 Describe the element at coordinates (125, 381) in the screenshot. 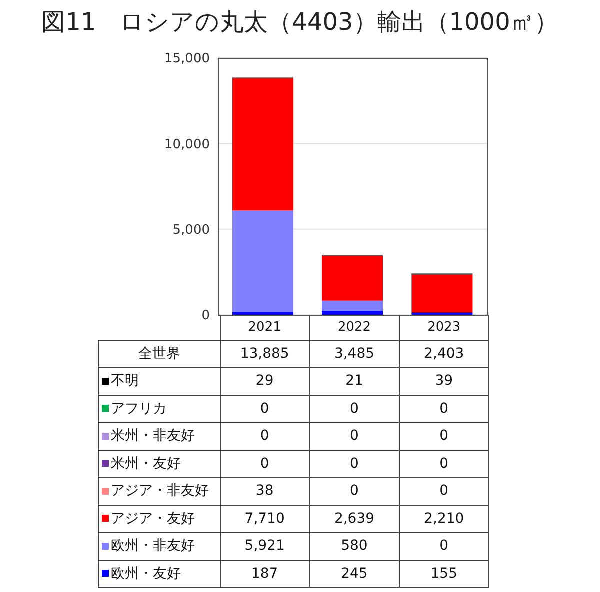

I see `legend-label: 不明` at that location.